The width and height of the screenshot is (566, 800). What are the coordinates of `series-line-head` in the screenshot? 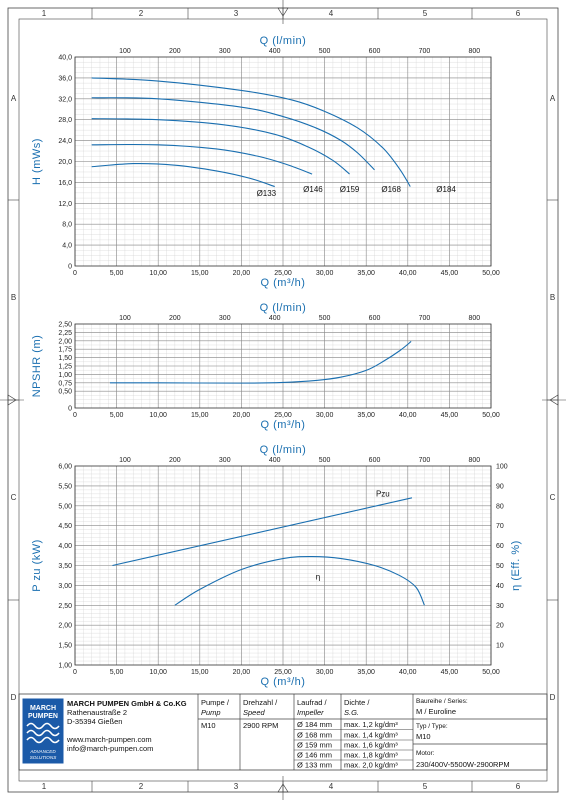 It's located at (233, 134).